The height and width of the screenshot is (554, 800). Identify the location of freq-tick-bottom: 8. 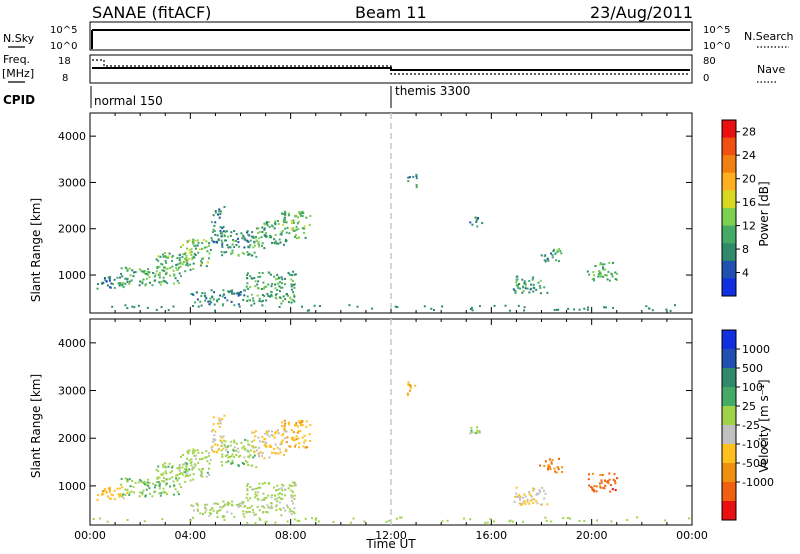
(65, 78).